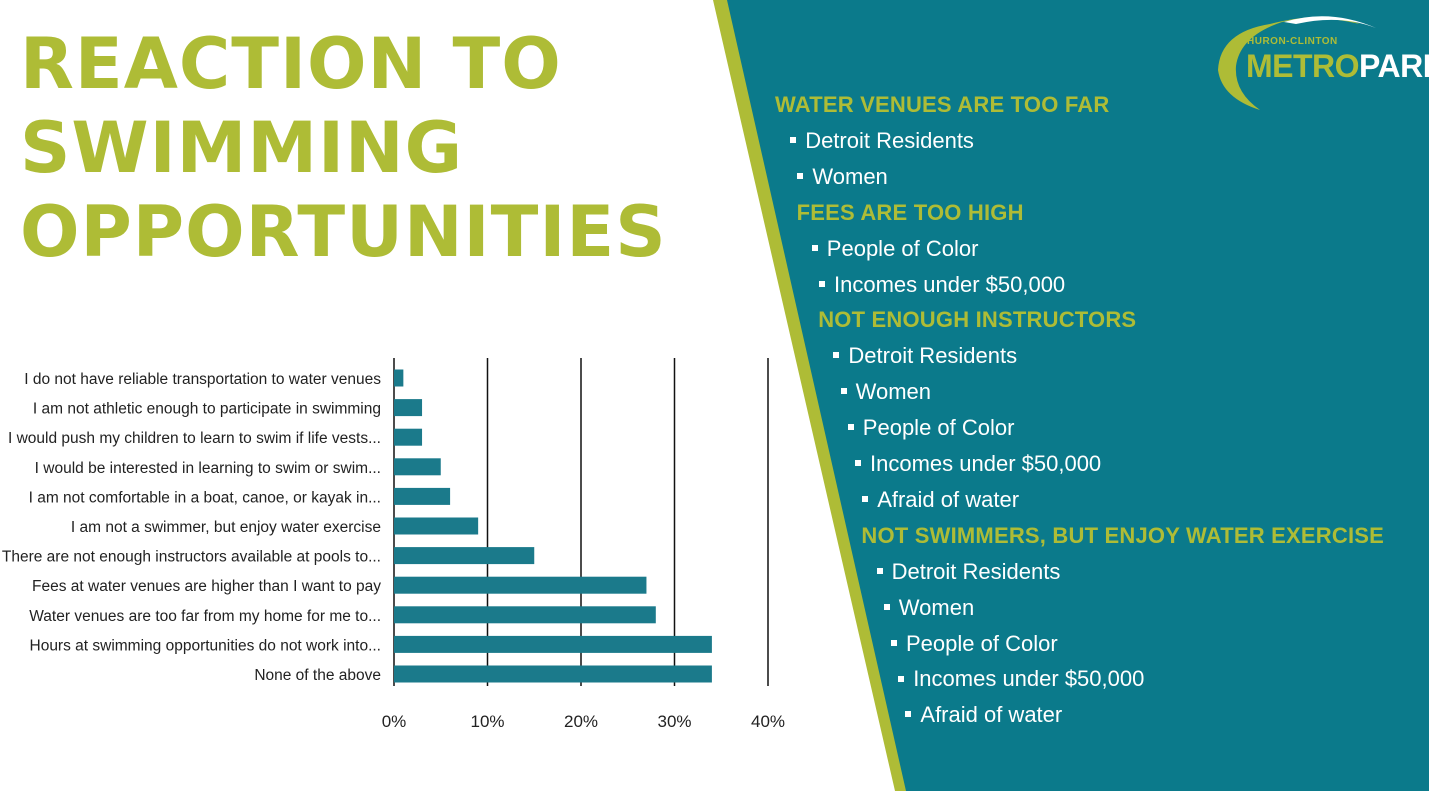 Image resolution: width=1429 pixels, height=791 pixels. I want to click on metroparks-logo: HURON-CLINTON METROPARKS, so click(1314, 60).